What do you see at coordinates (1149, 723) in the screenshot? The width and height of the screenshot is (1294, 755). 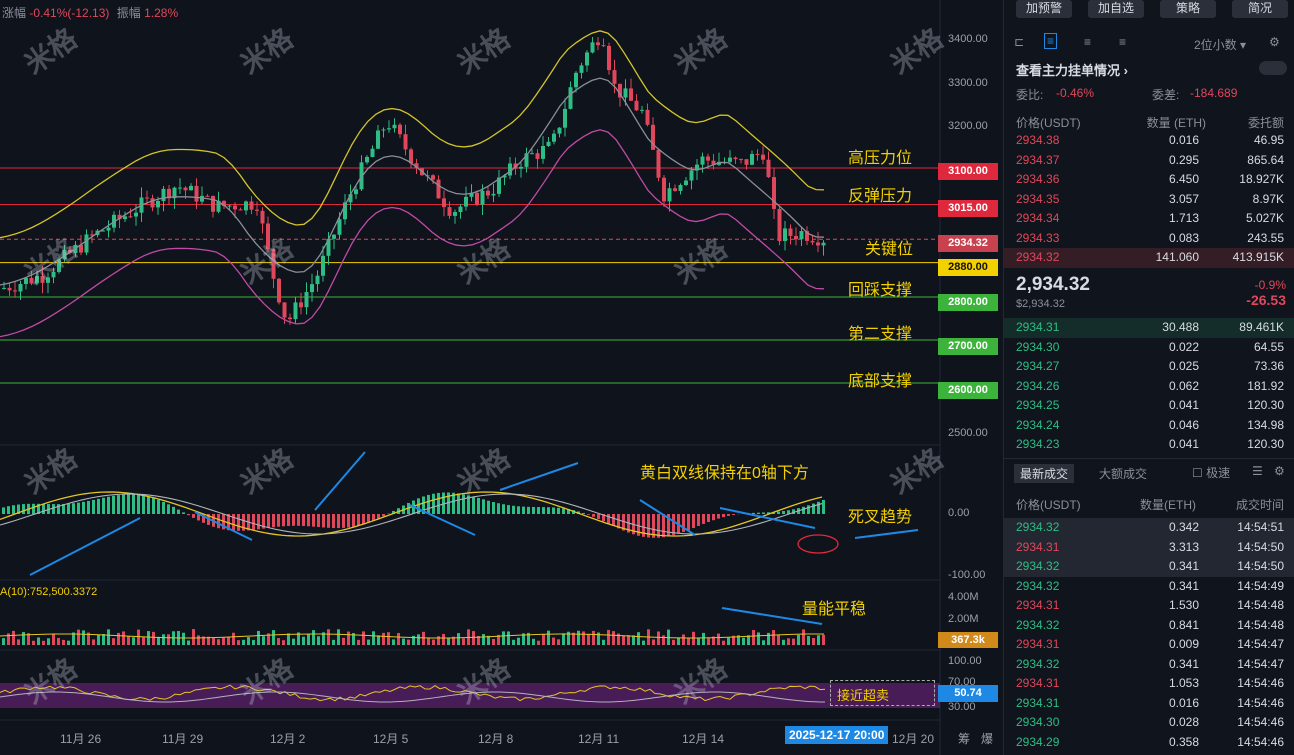 I see `trade-row: 2934.30 0.028 14:54:46` at bounding box center [1149, 723].